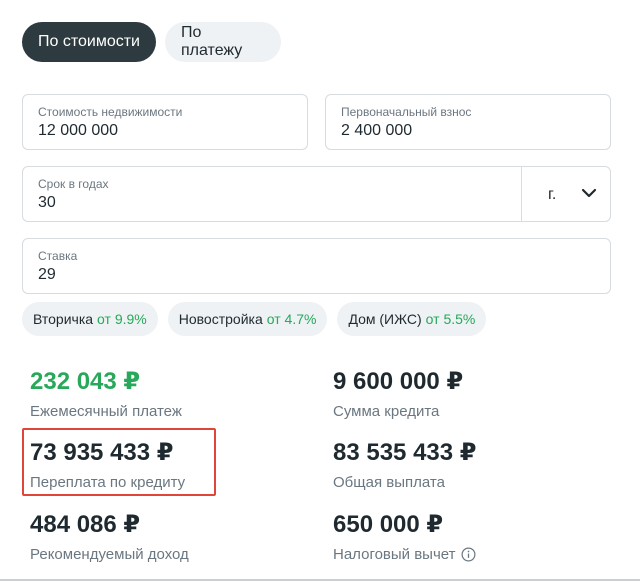  I want to click on chip-rate: от 9.9%, so click(122, 319).